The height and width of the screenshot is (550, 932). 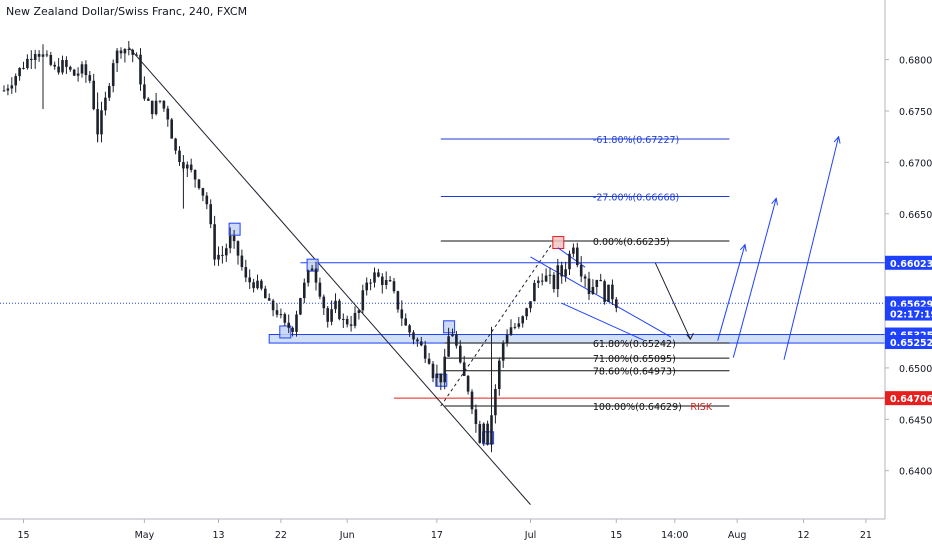 I want to click on price-tag-label: 0.65629, so click(x=911, y=304).